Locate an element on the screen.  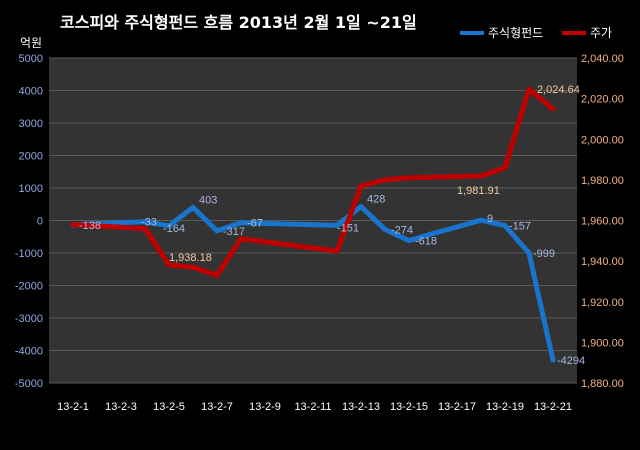
right-tick-label: 1,920.00 is located at coordinates (602, 303).